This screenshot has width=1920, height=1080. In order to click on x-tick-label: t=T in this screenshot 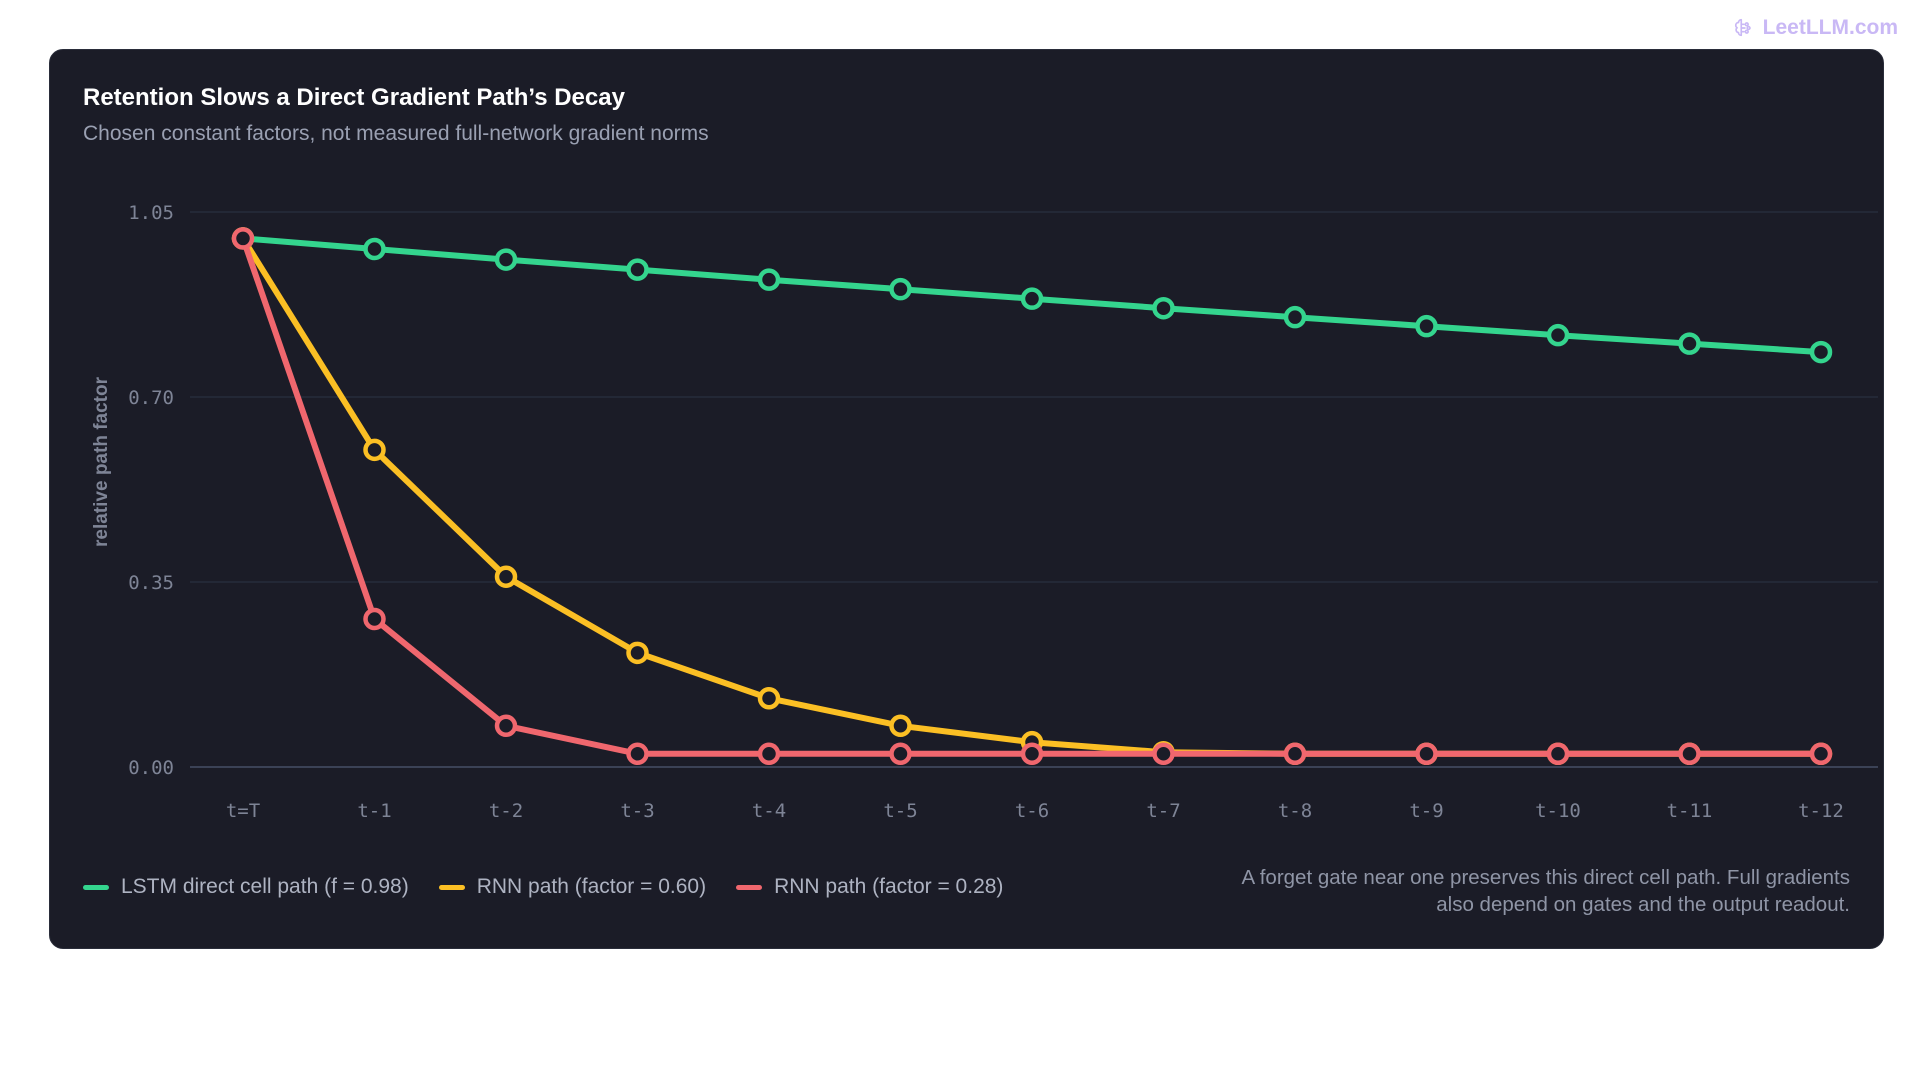, I will do `click(243, 811)`.